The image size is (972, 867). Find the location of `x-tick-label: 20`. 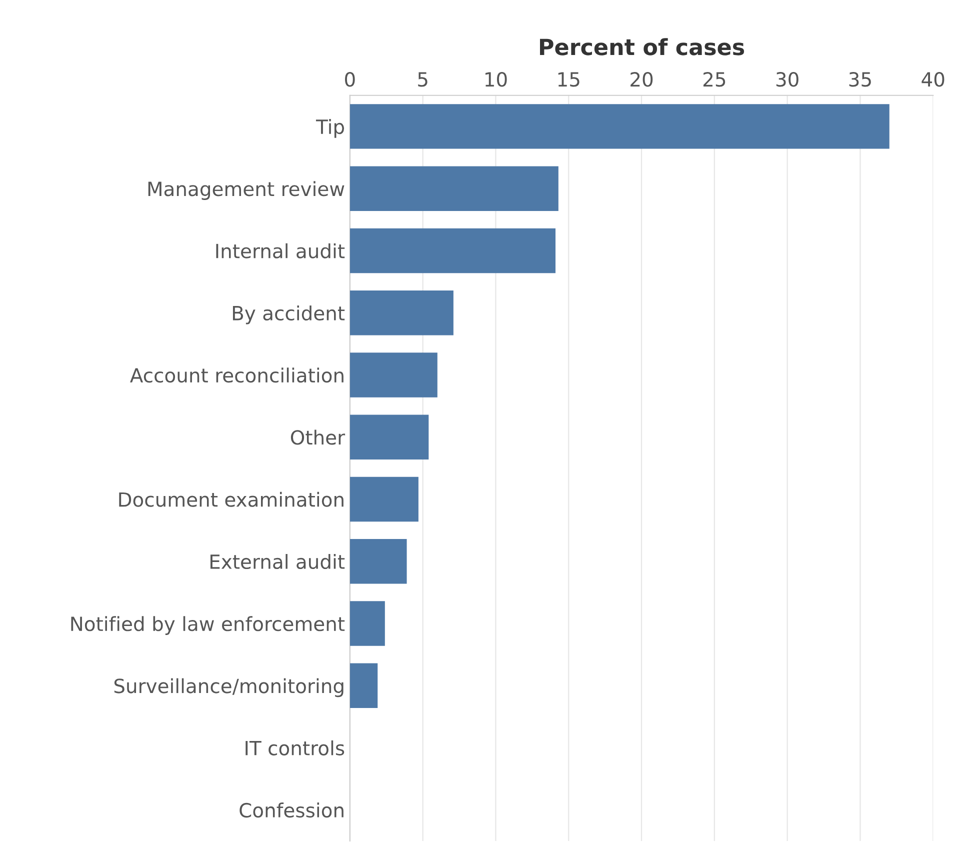

x-tick-label: 20 is located at coordinates (641, 79).